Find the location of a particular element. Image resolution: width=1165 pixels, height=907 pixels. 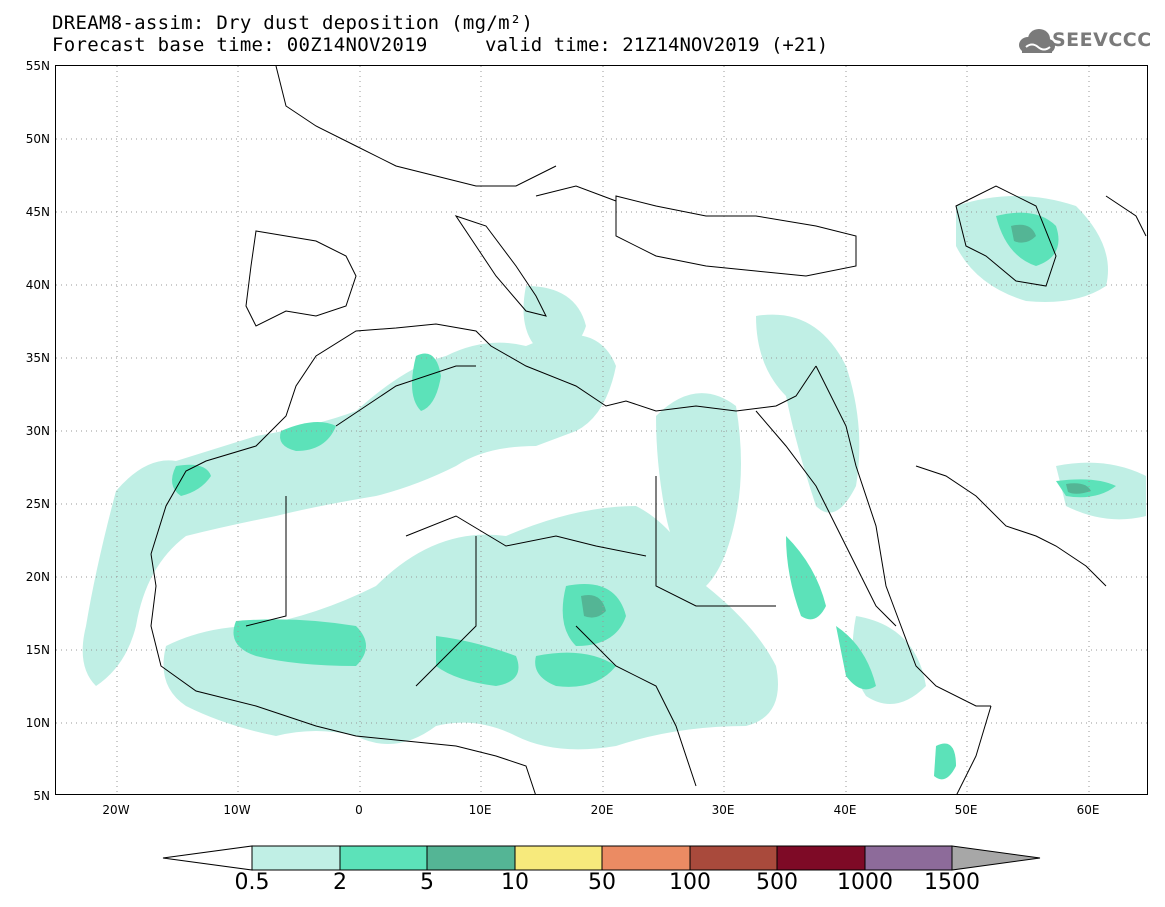

colorbar-label-2: 5 is located at coordinates (427, 882).